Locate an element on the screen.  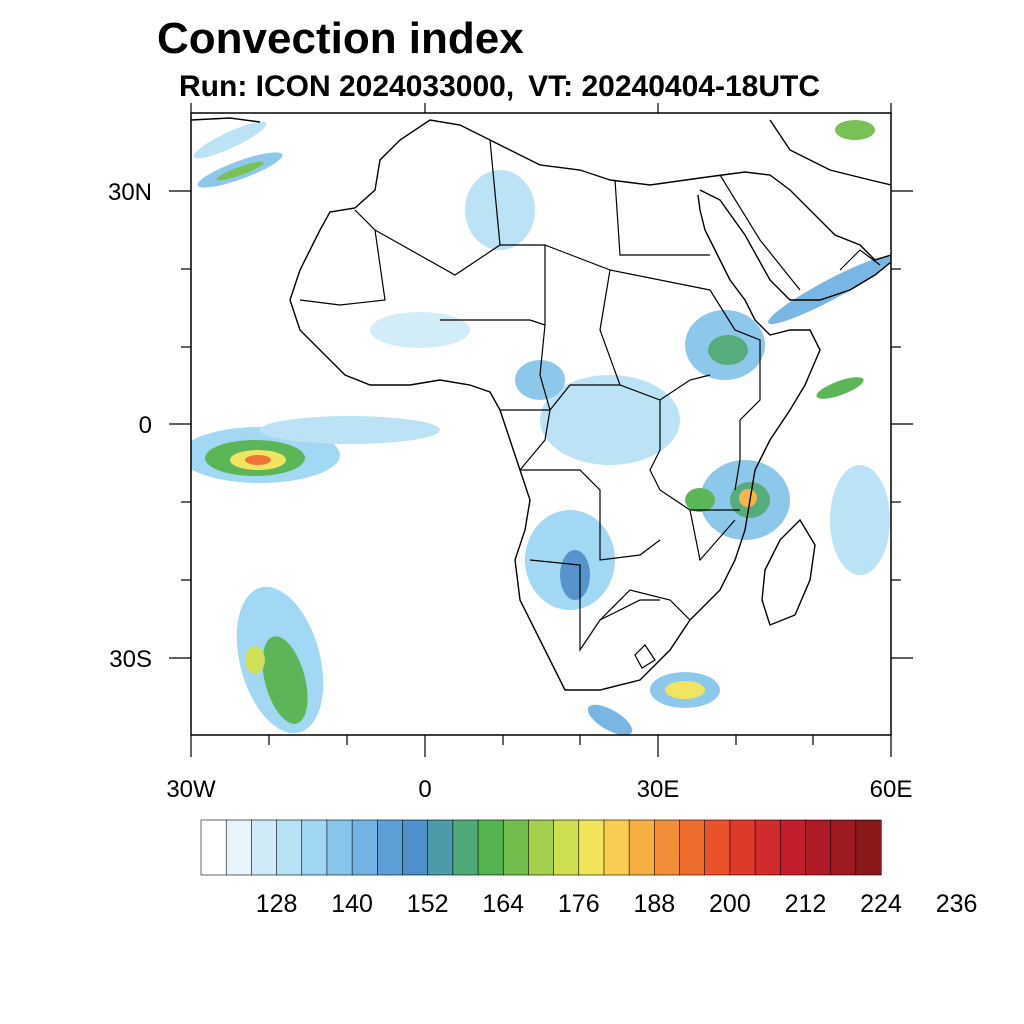
shade-angola-core is located at coordinates (575, 575).